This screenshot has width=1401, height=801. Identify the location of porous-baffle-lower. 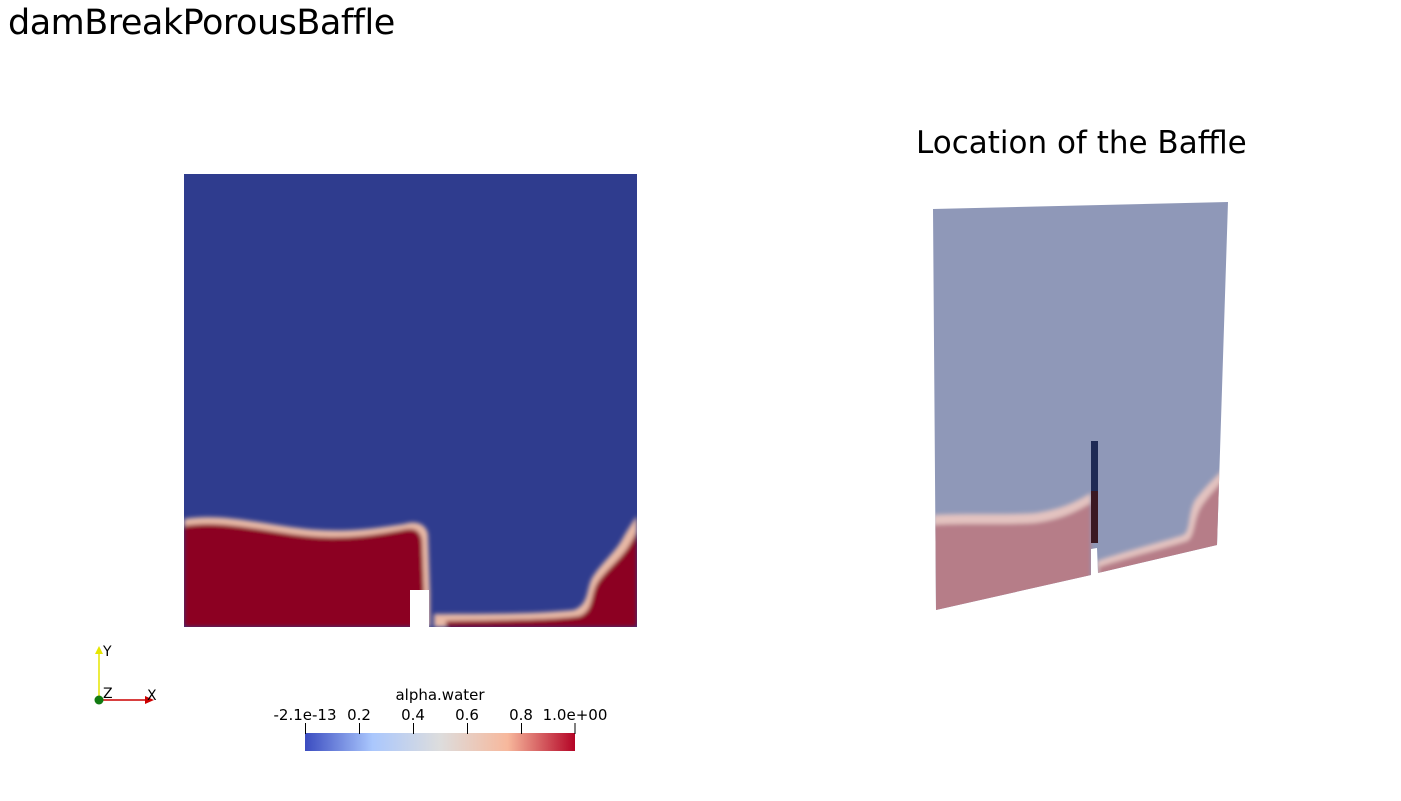
(1094, 517).